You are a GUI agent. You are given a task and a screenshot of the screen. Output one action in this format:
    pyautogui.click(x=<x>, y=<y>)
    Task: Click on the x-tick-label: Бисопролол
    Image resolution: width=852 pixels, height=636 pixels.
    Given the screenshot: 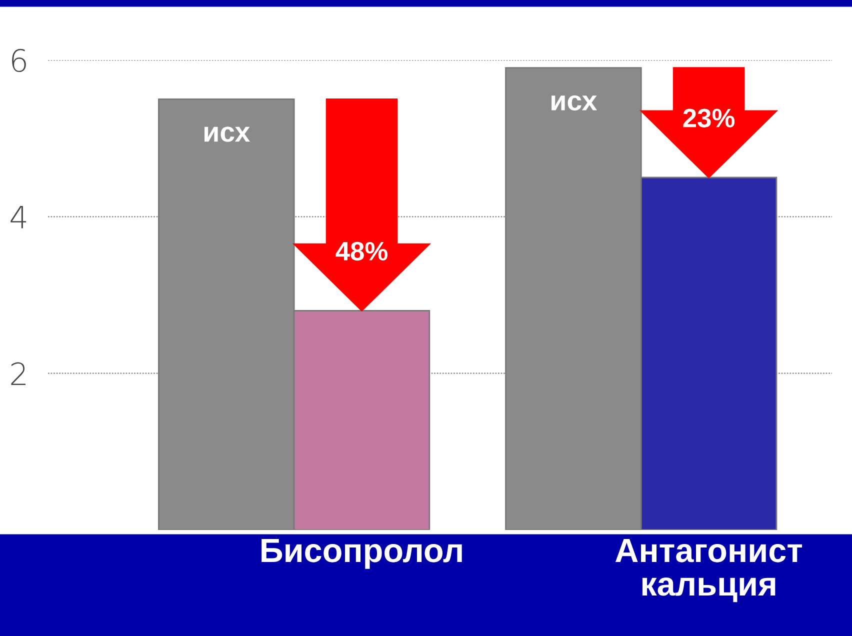 What is the action you would take?
    pyautogui.click(x=362, y=554)
    